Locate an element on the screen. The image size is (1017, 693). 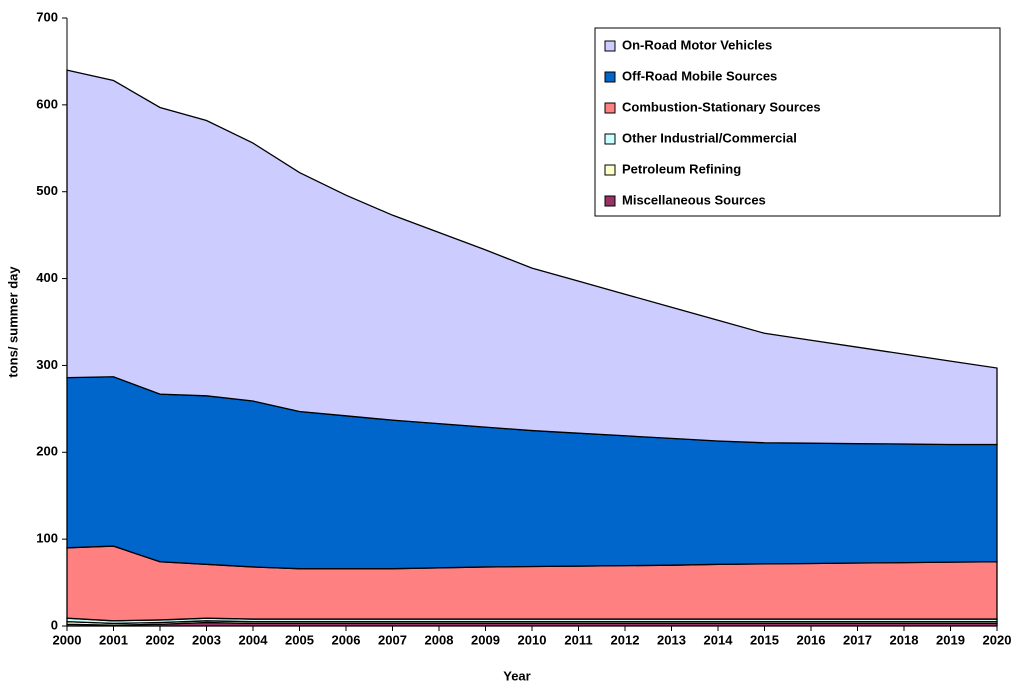
x-tick-label: 2015 is located at coordinates (764, 639).